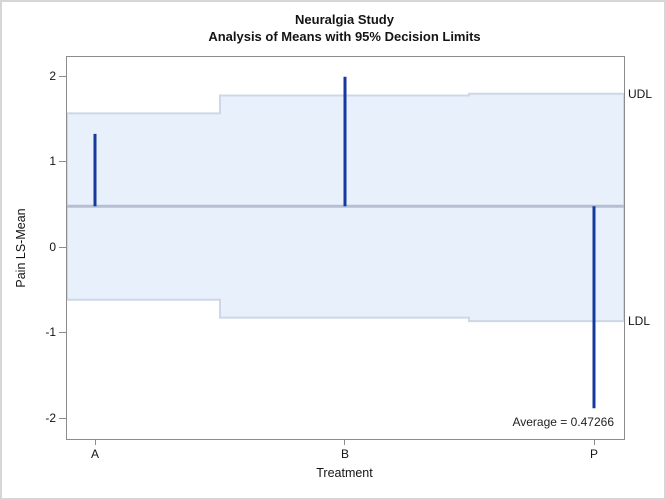 The image size is (666, 500). I want to click on y-tick-label: 0, so click(52, 246).